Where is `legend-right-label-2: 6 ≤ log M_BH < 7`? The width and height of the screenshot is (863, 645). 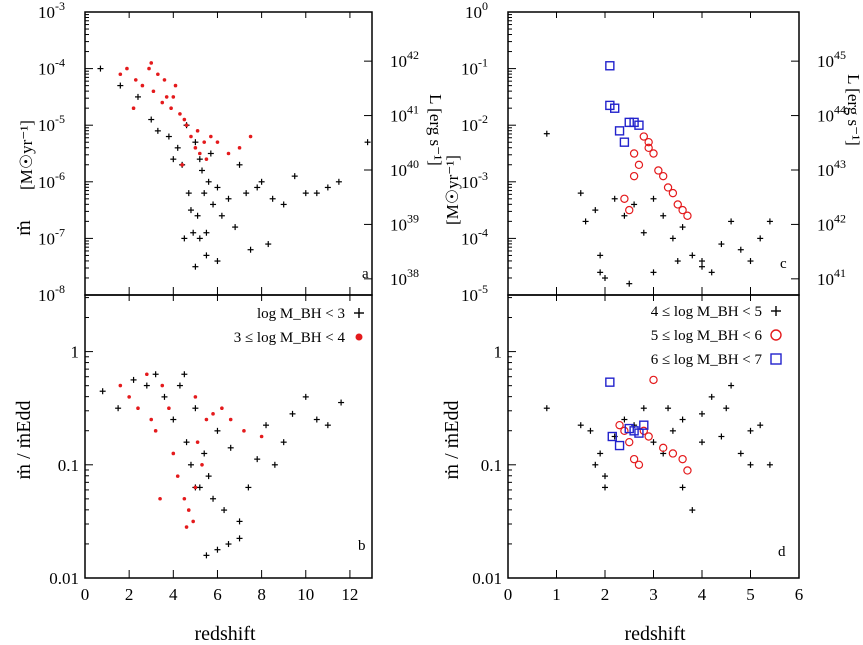
legend-right-label-2: 6 ≤ log M_BH < 7 is located at coordinates (707, 360).